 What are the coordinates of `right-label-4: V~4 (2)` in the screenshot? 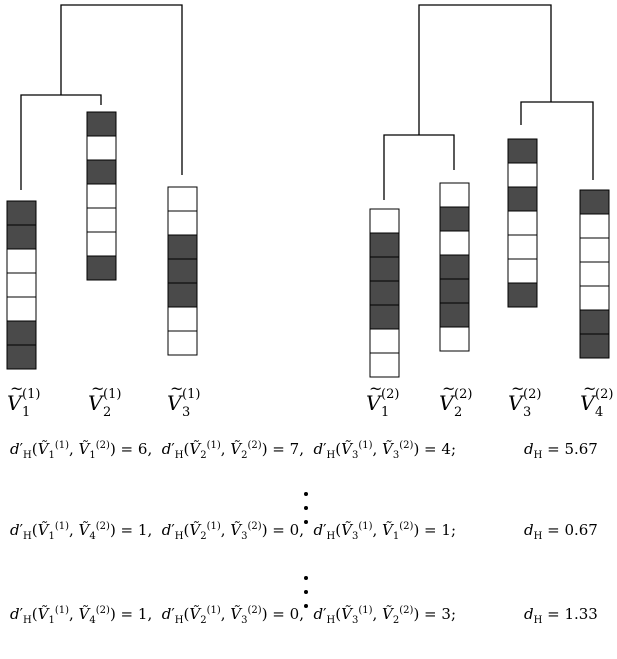 It's located at (596, 399).